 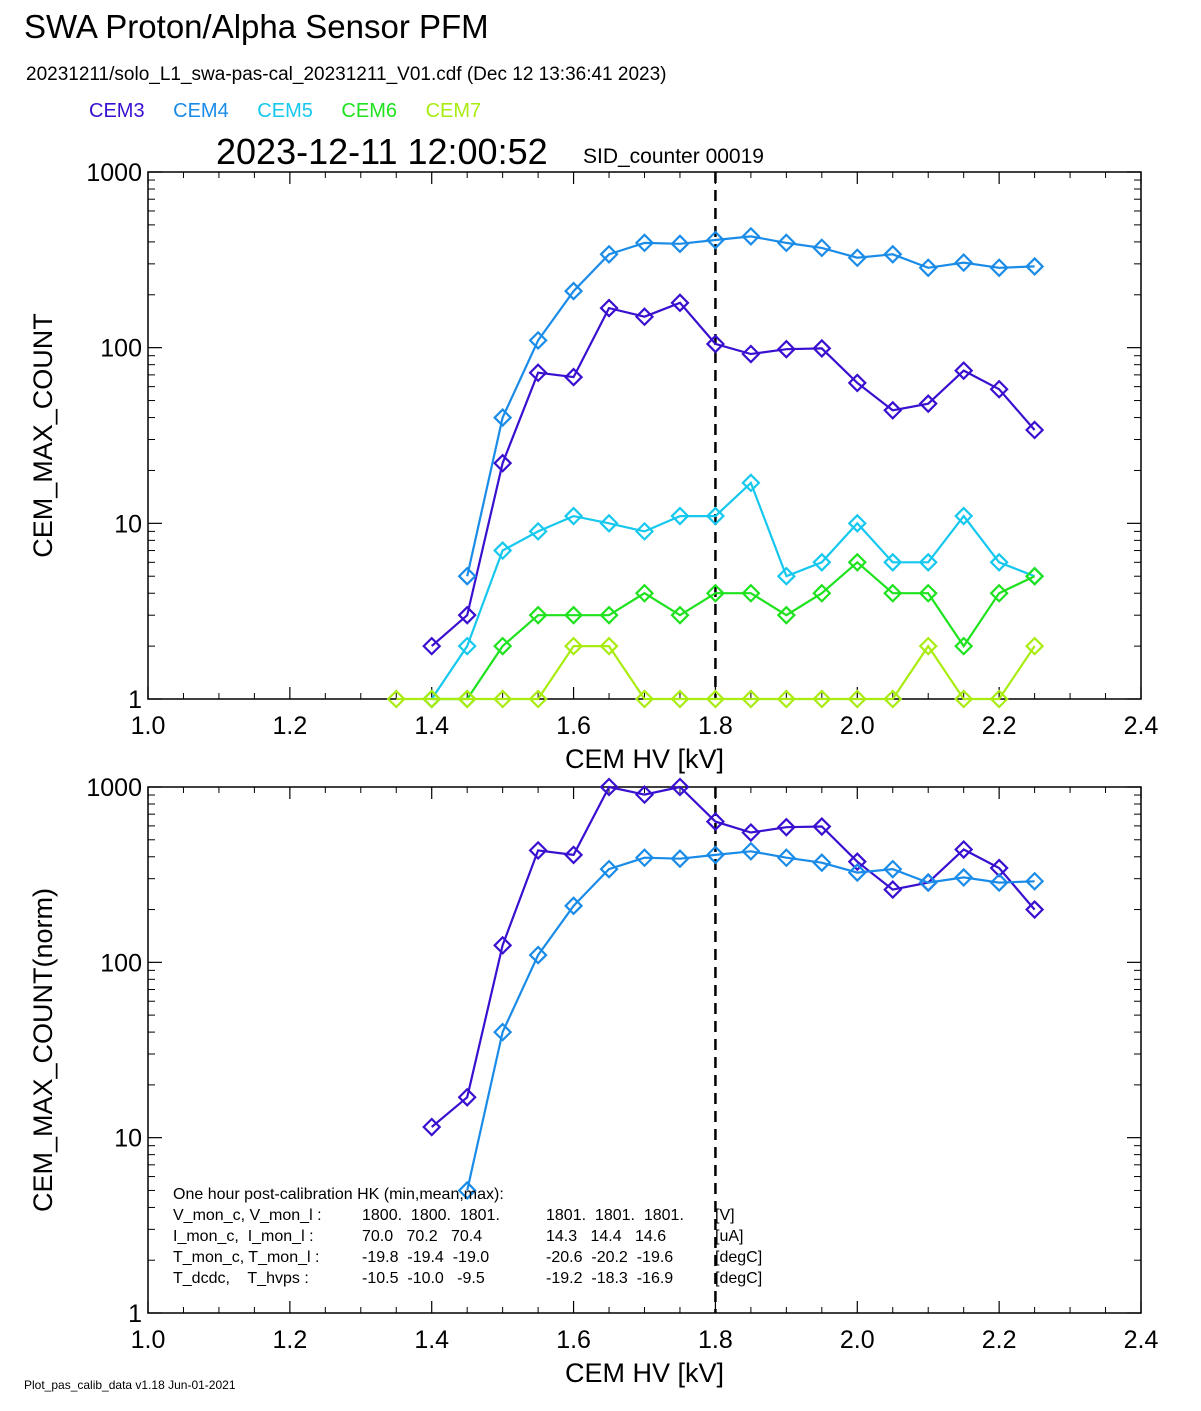 What do you see at coordinates (369, 111) in the screenshot?
I see `legend-item-cem6: CEM6` at bounding box center [369, 111].